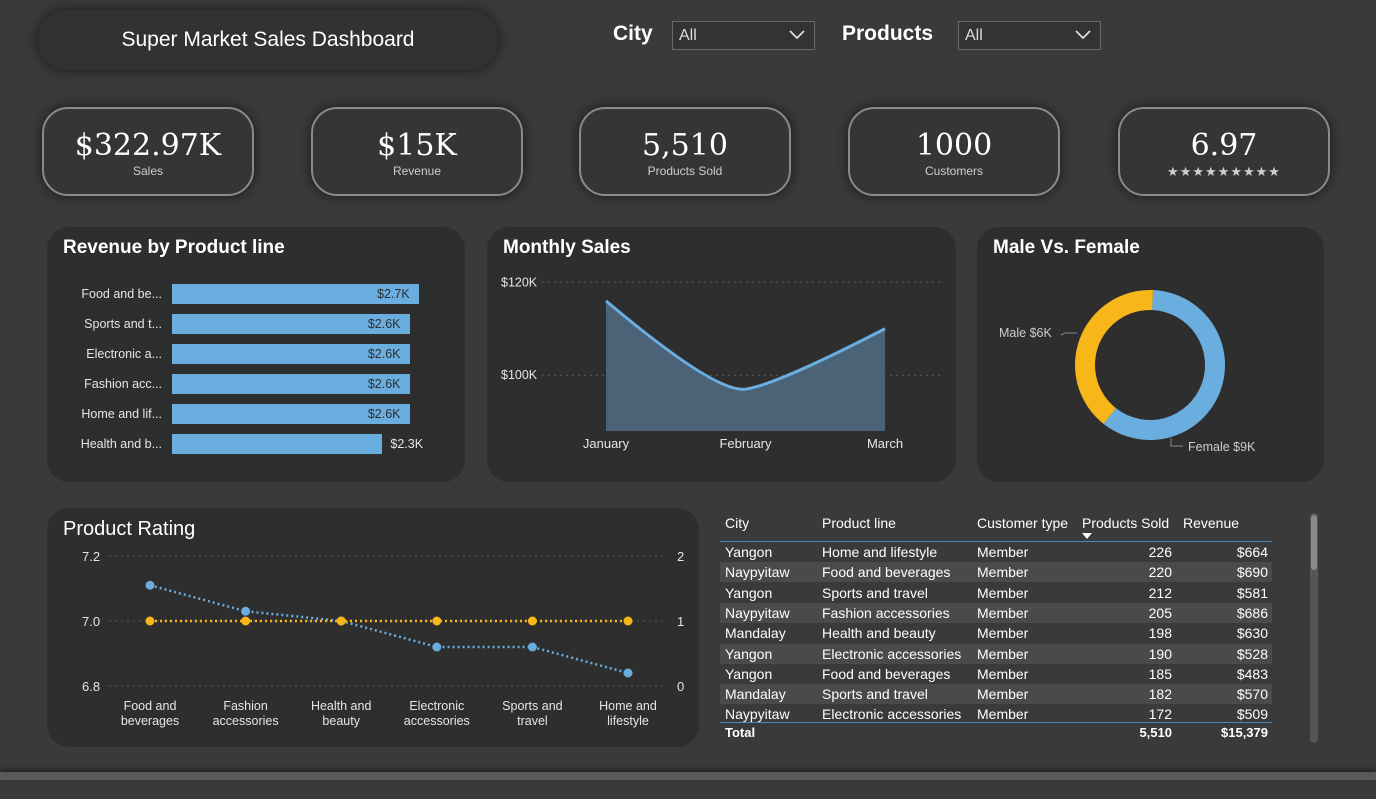  What do you see at coordinates (953, 171) in the screenshot?
I see `kpi-label: Customers` at bounding box center [953, 171].